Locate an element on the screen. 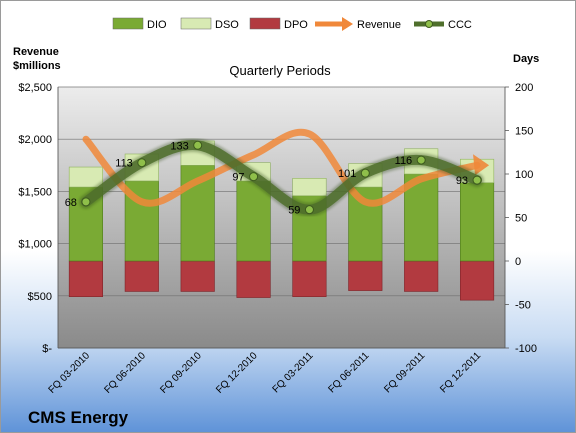 The height and width of the screenshot is (433, 576). company-name: CMS Energy is located at coordinates (78, 417).